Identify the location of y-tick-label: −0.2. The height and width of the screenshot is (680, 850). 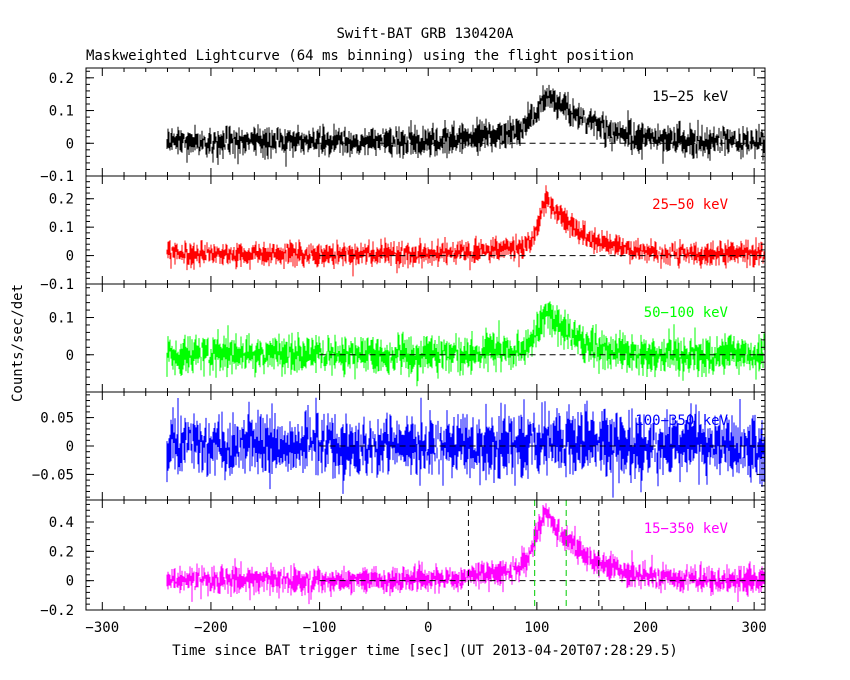
(57, 611).